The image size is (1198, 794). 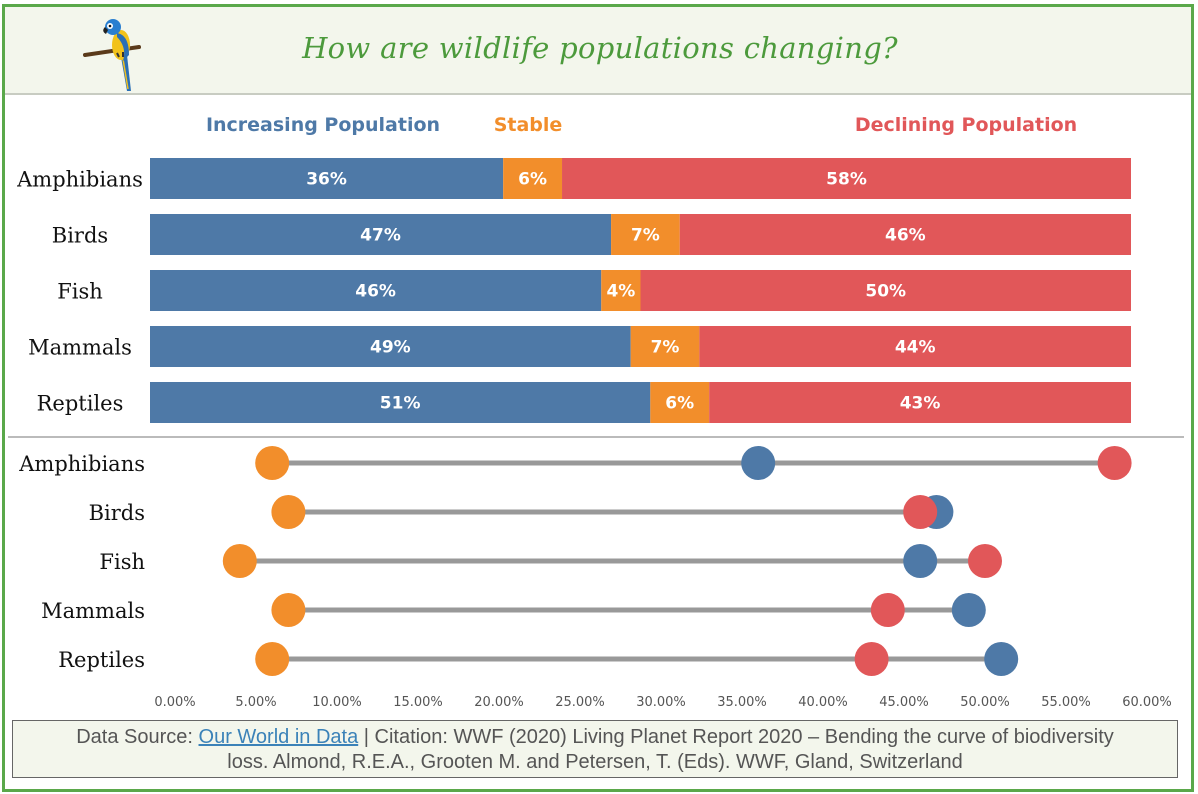 I want to click on x-tick-label: 50.00%, so click(x=985, y=702).